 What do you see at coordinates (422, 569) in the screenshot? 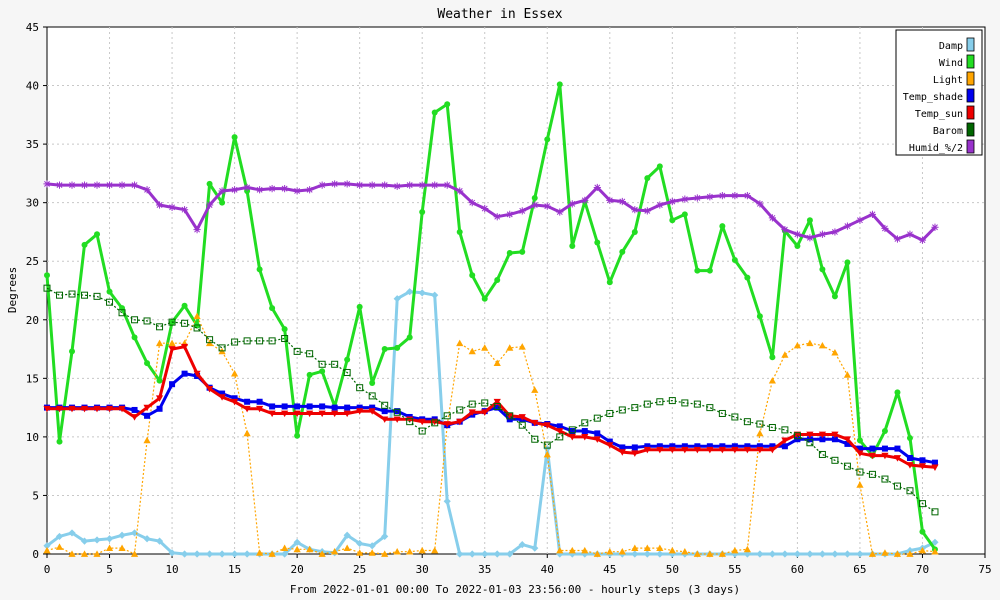
I see `x-tick-label: 30` at bounding box center [422, 569].